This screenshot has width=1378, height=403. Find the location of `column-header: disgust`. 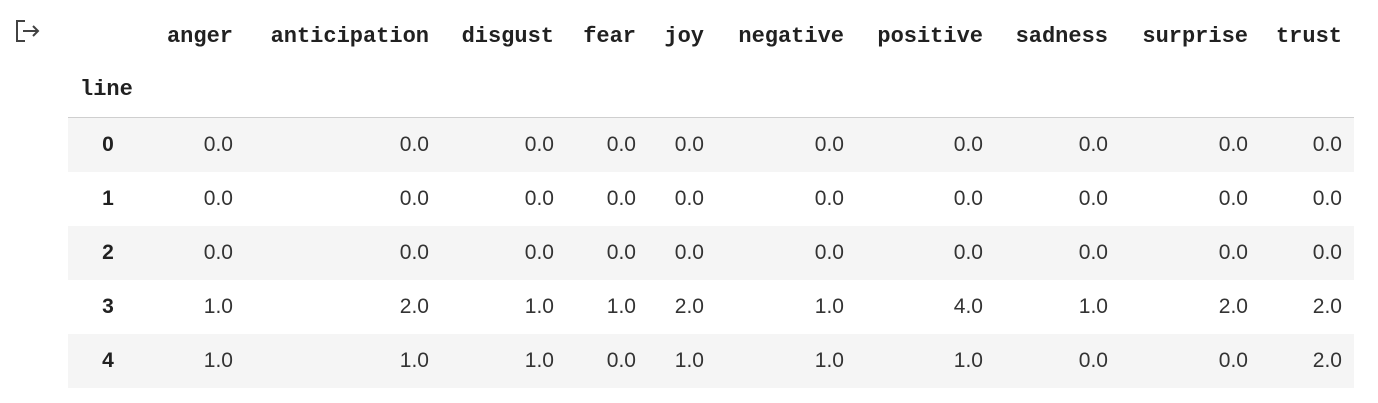

column-header: disgust is located at coordinates (507, 36).